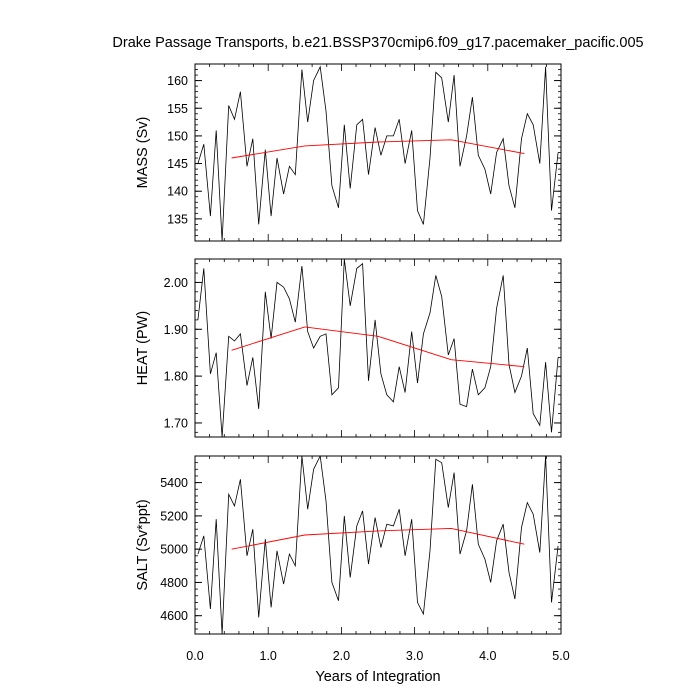  I want to click on y-tick-label: 135, so click(177, 219).